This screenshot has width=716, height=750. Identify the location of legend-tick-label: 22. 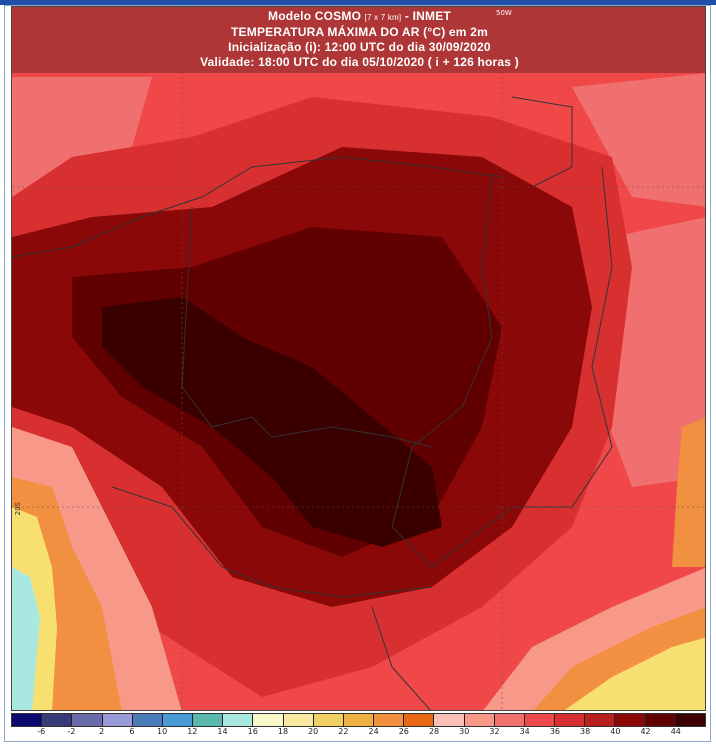
(343, 731).